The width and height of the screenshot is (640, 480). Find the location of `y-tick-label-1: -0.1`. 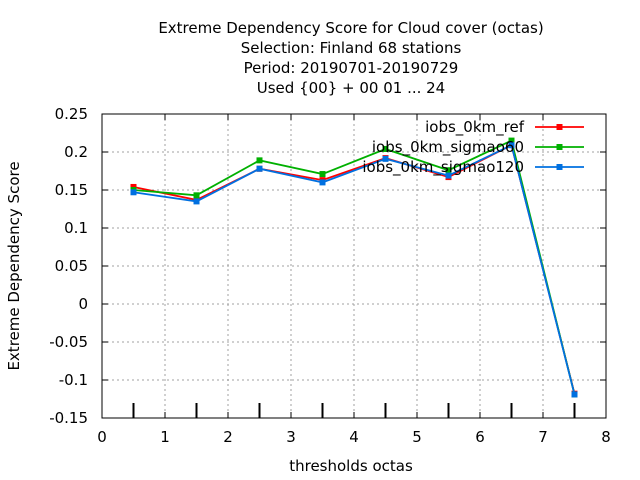

y-tick-label-1: -0.1 is located at coordinates (73, 380).